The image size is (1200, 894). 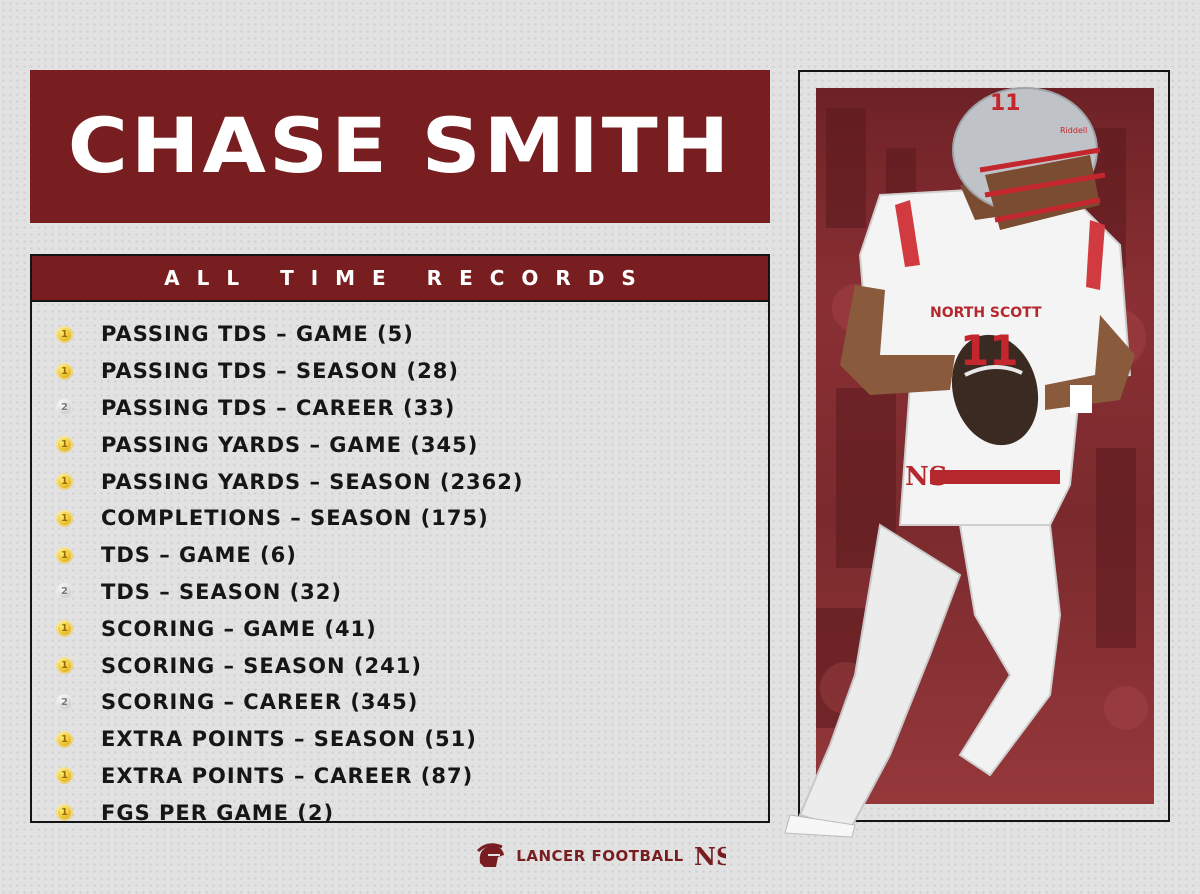 I want to click on footer-text: LANCER FOOTBALL, so click(x=600, y=856).